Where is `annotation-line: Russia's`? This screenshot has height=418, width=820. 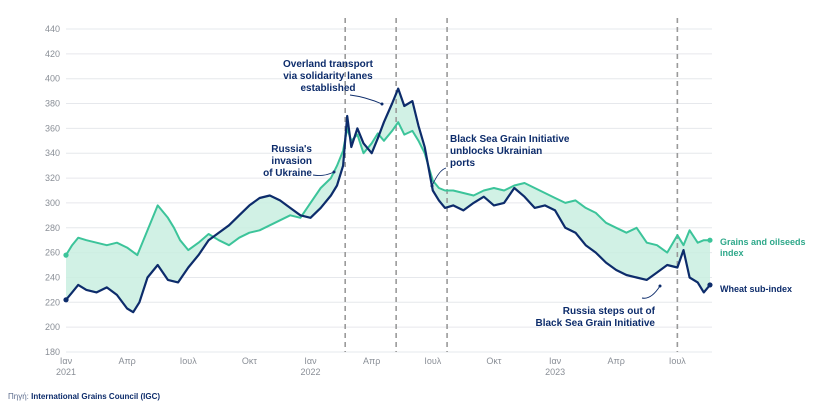 annotation-line: Russia's is located at coordinates (291, 149).